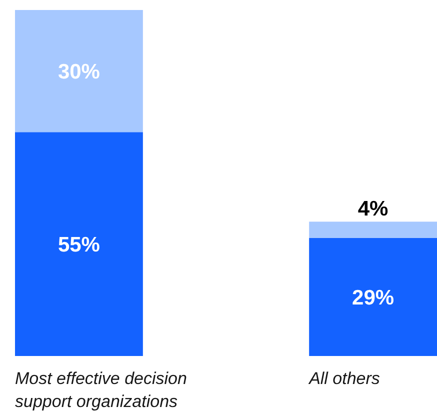  I want to click on data-label: 30%, so click(79, 72).